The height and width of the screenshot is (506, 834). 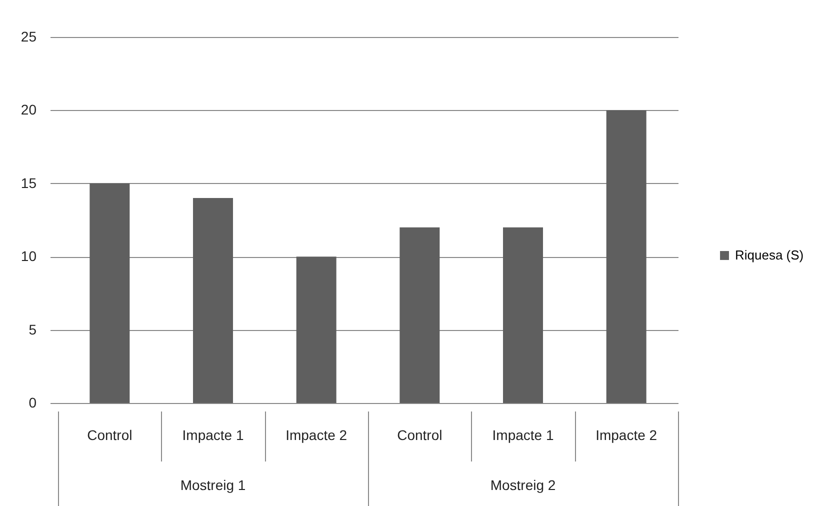 I want to click on y-tick-label: 0, so click(x=32, y=402).